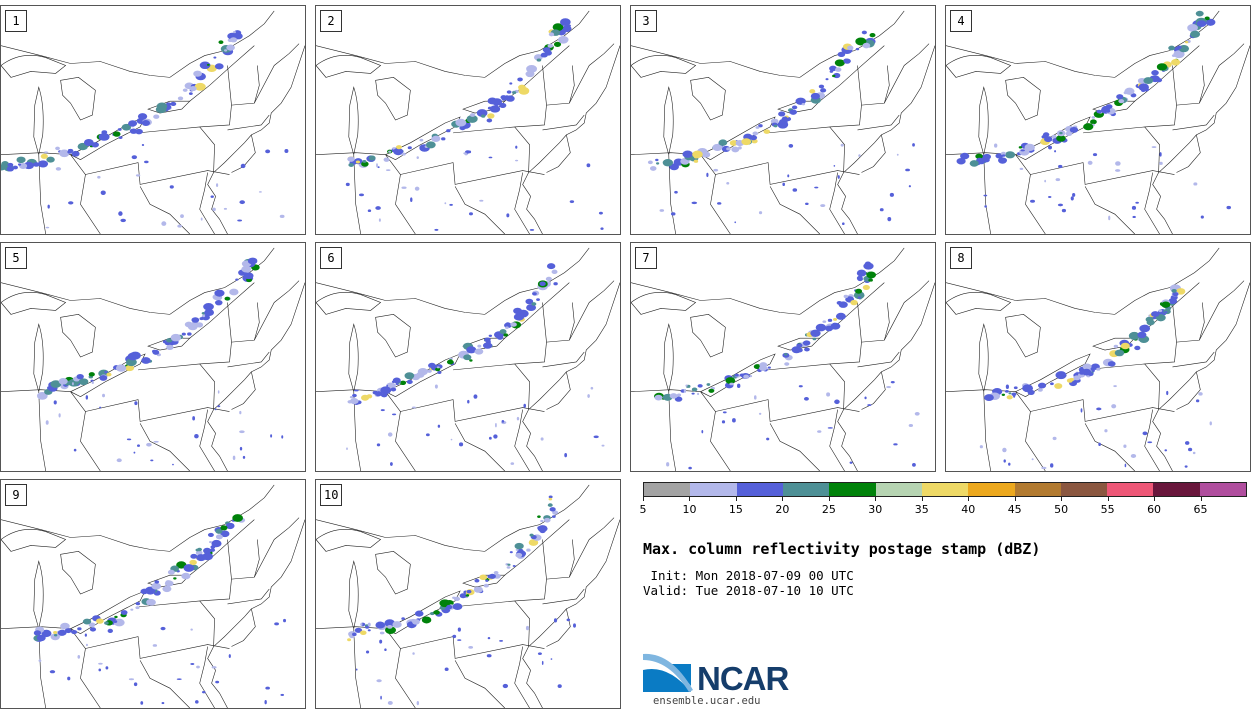 Image resolution: width=1260 pixels, height=709 pixels. Describe the element at coordinates (852, 489) in the screenshot. I see `colorbar-swatch` at that location.